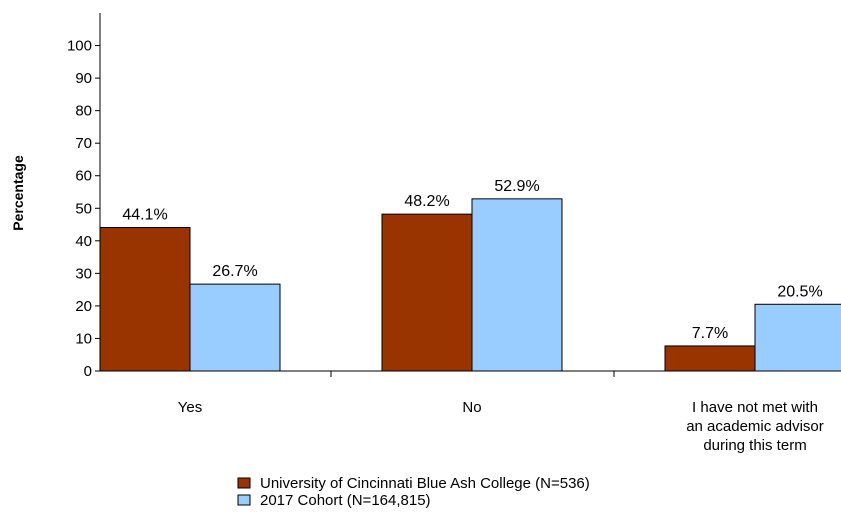  I want to click on x-category-label-line: an academic advisor, so click(755, 426).